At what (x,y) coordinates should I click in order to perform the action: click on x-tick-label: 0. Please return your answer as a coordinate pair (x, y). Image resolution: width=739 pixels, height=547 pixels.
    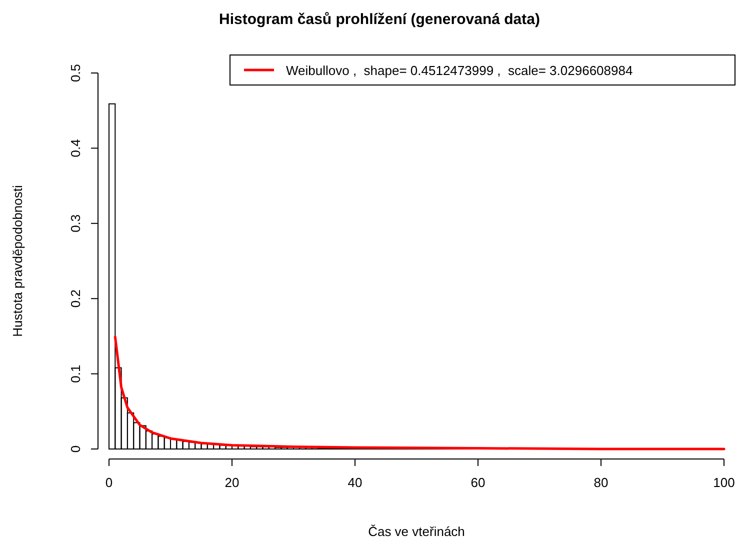
    Looking at the image, I should click on (109, 482).